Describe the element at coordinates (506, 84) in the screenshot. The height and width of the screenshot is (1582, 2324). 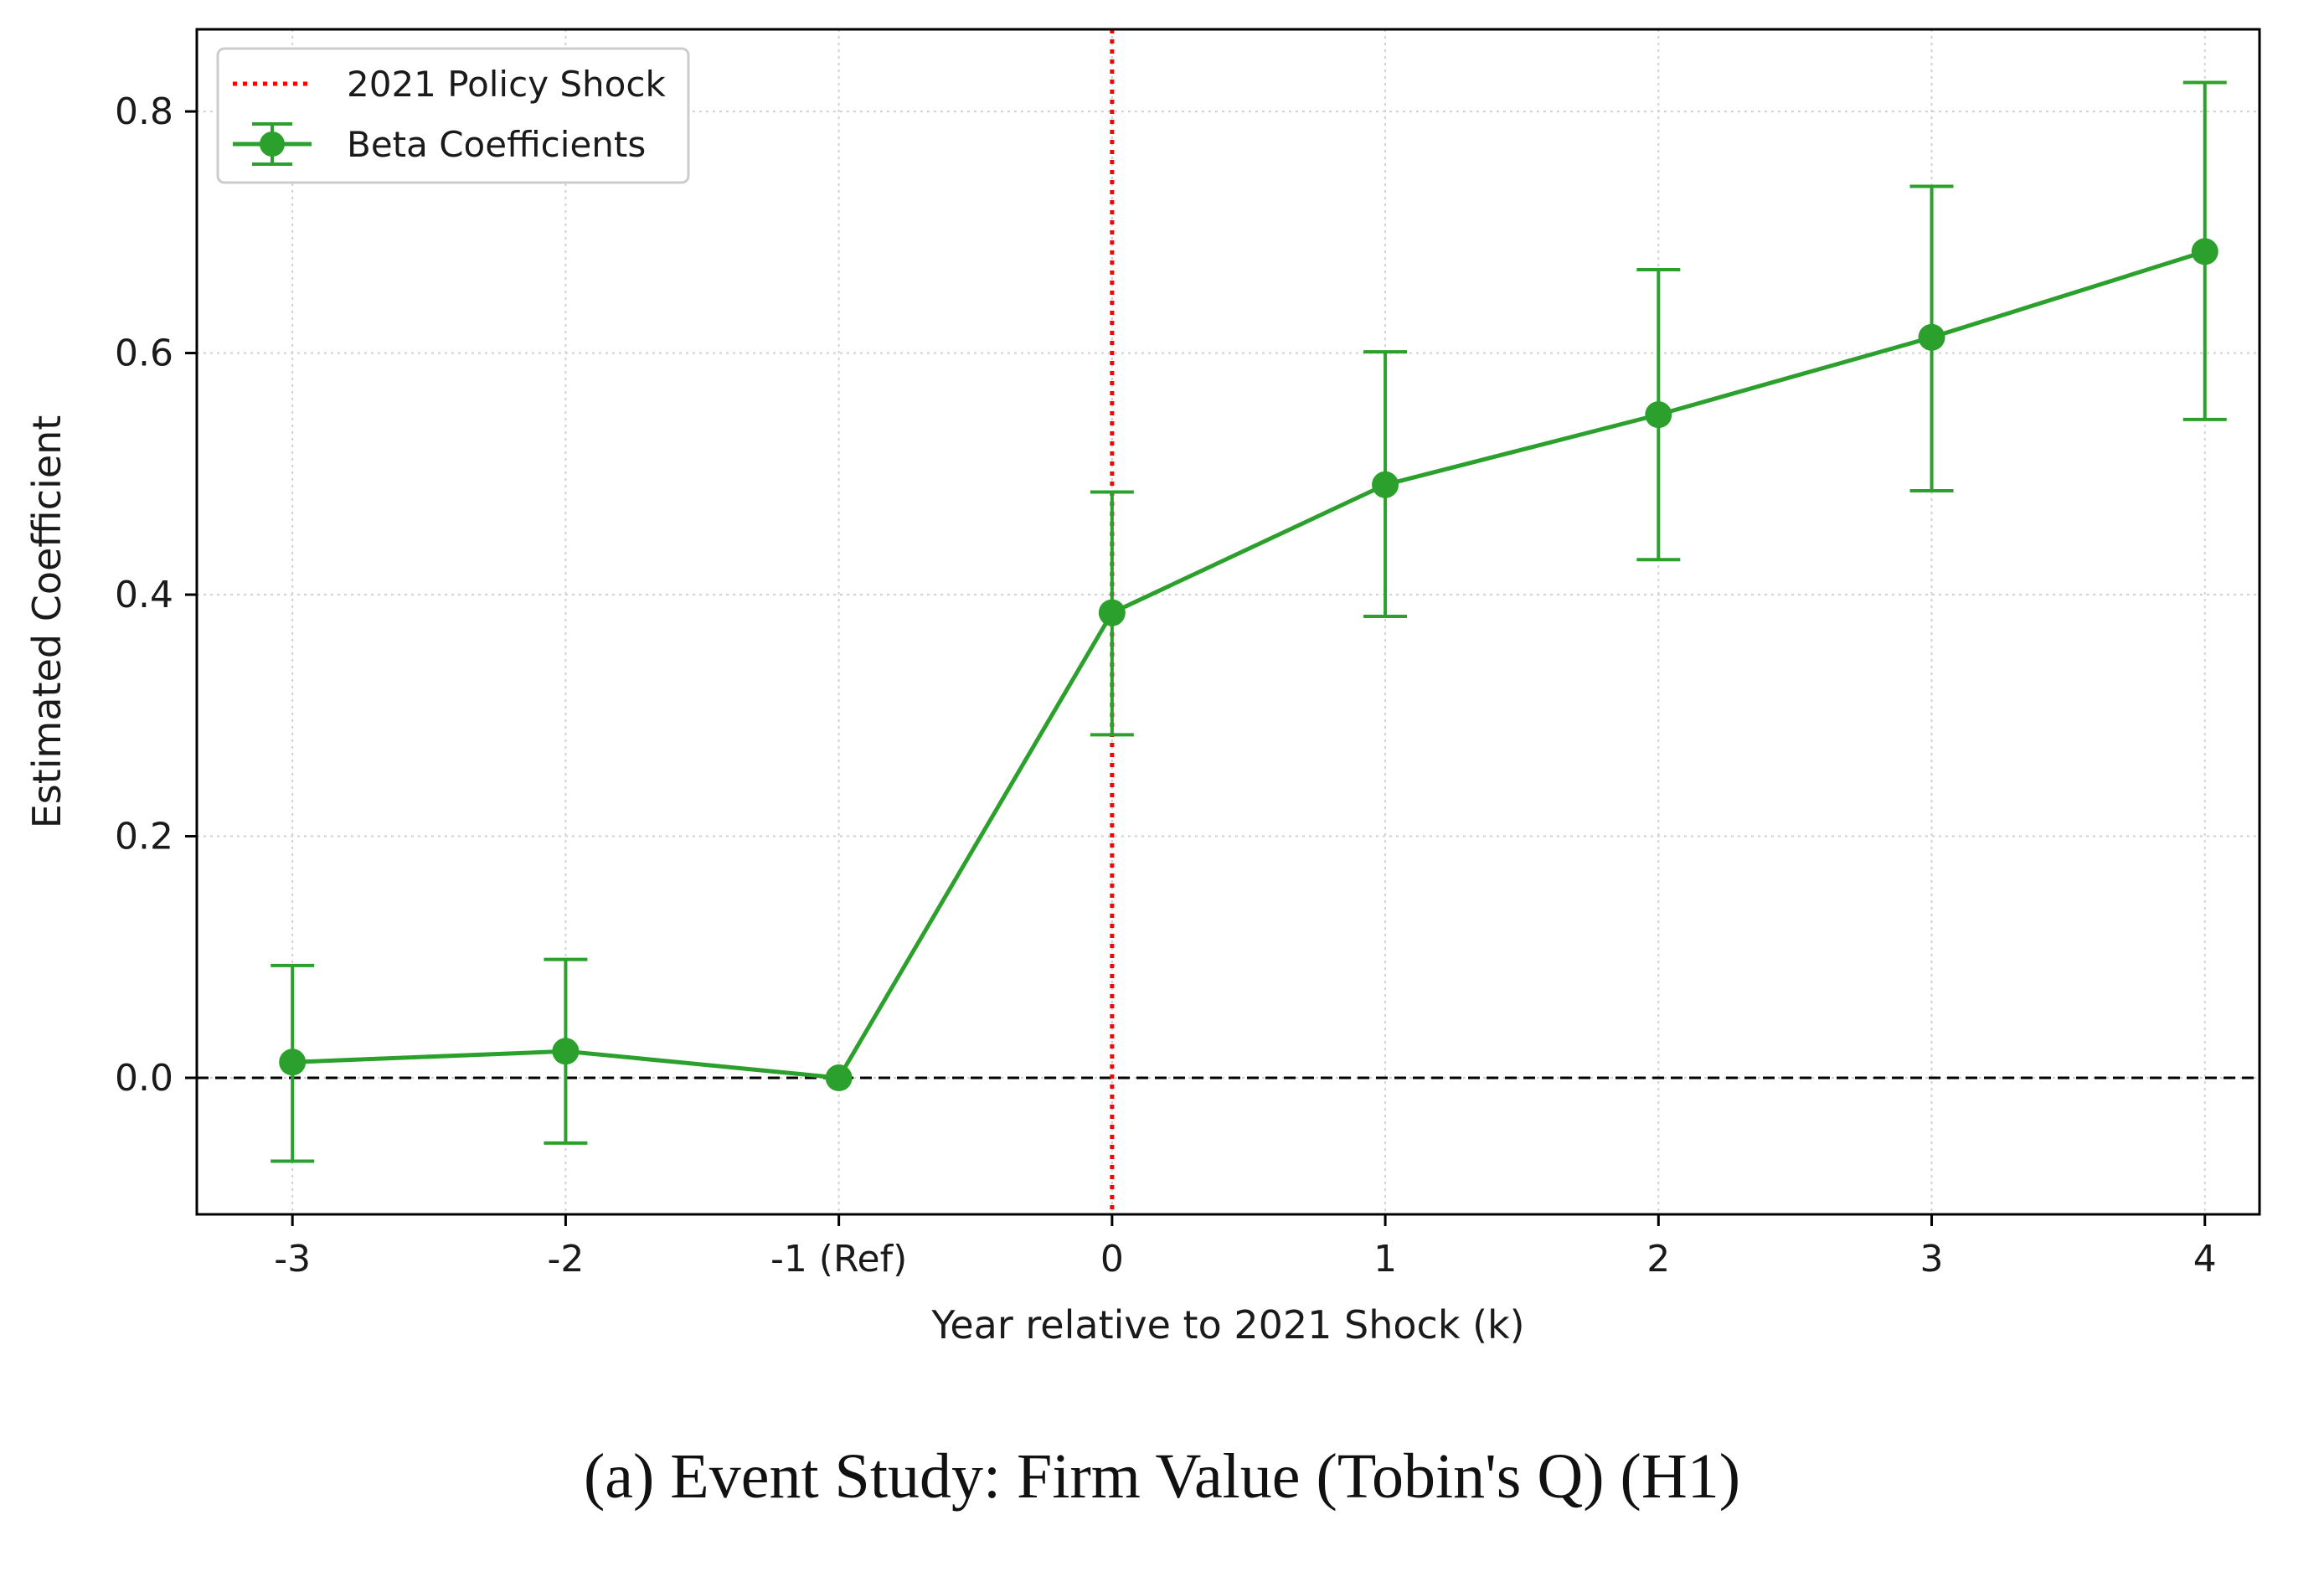
I see `legend-entry-policy-shock: 2021 Policy Shock` at that location.